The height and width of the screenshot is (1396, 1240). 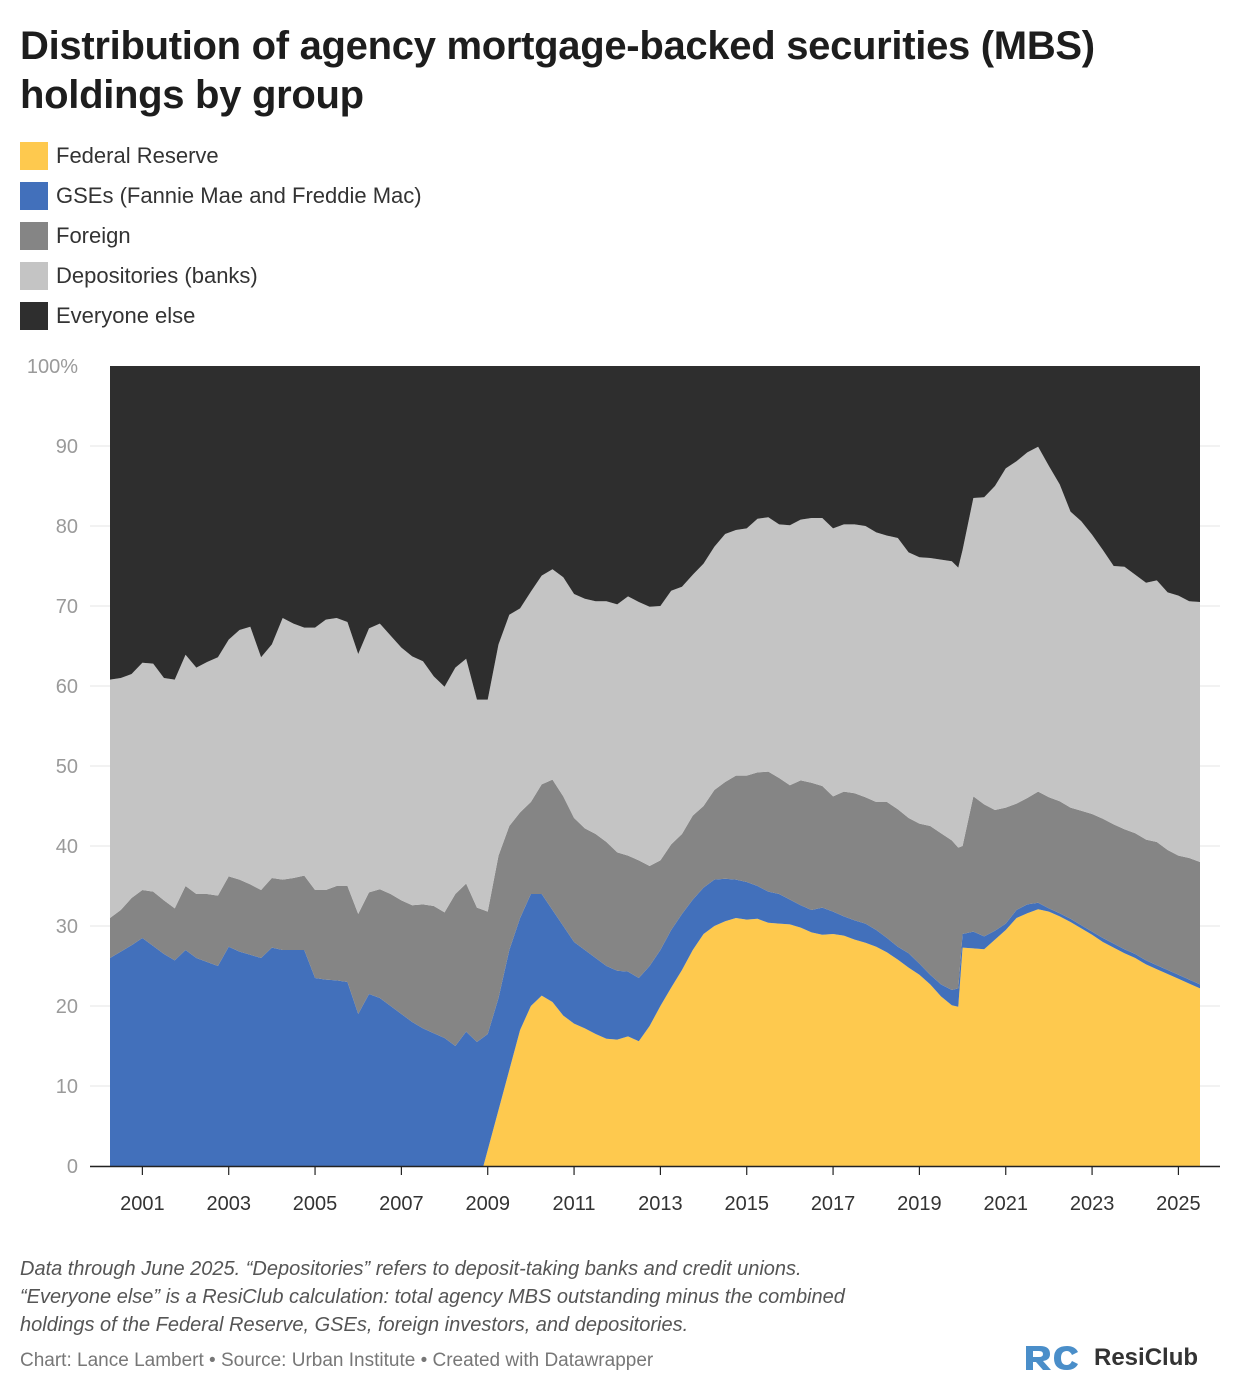 What do you see at coordinates (746, 1204) in the screenshot?
I see `x-tick-label: 2015` at bounding box center [746, 1204].